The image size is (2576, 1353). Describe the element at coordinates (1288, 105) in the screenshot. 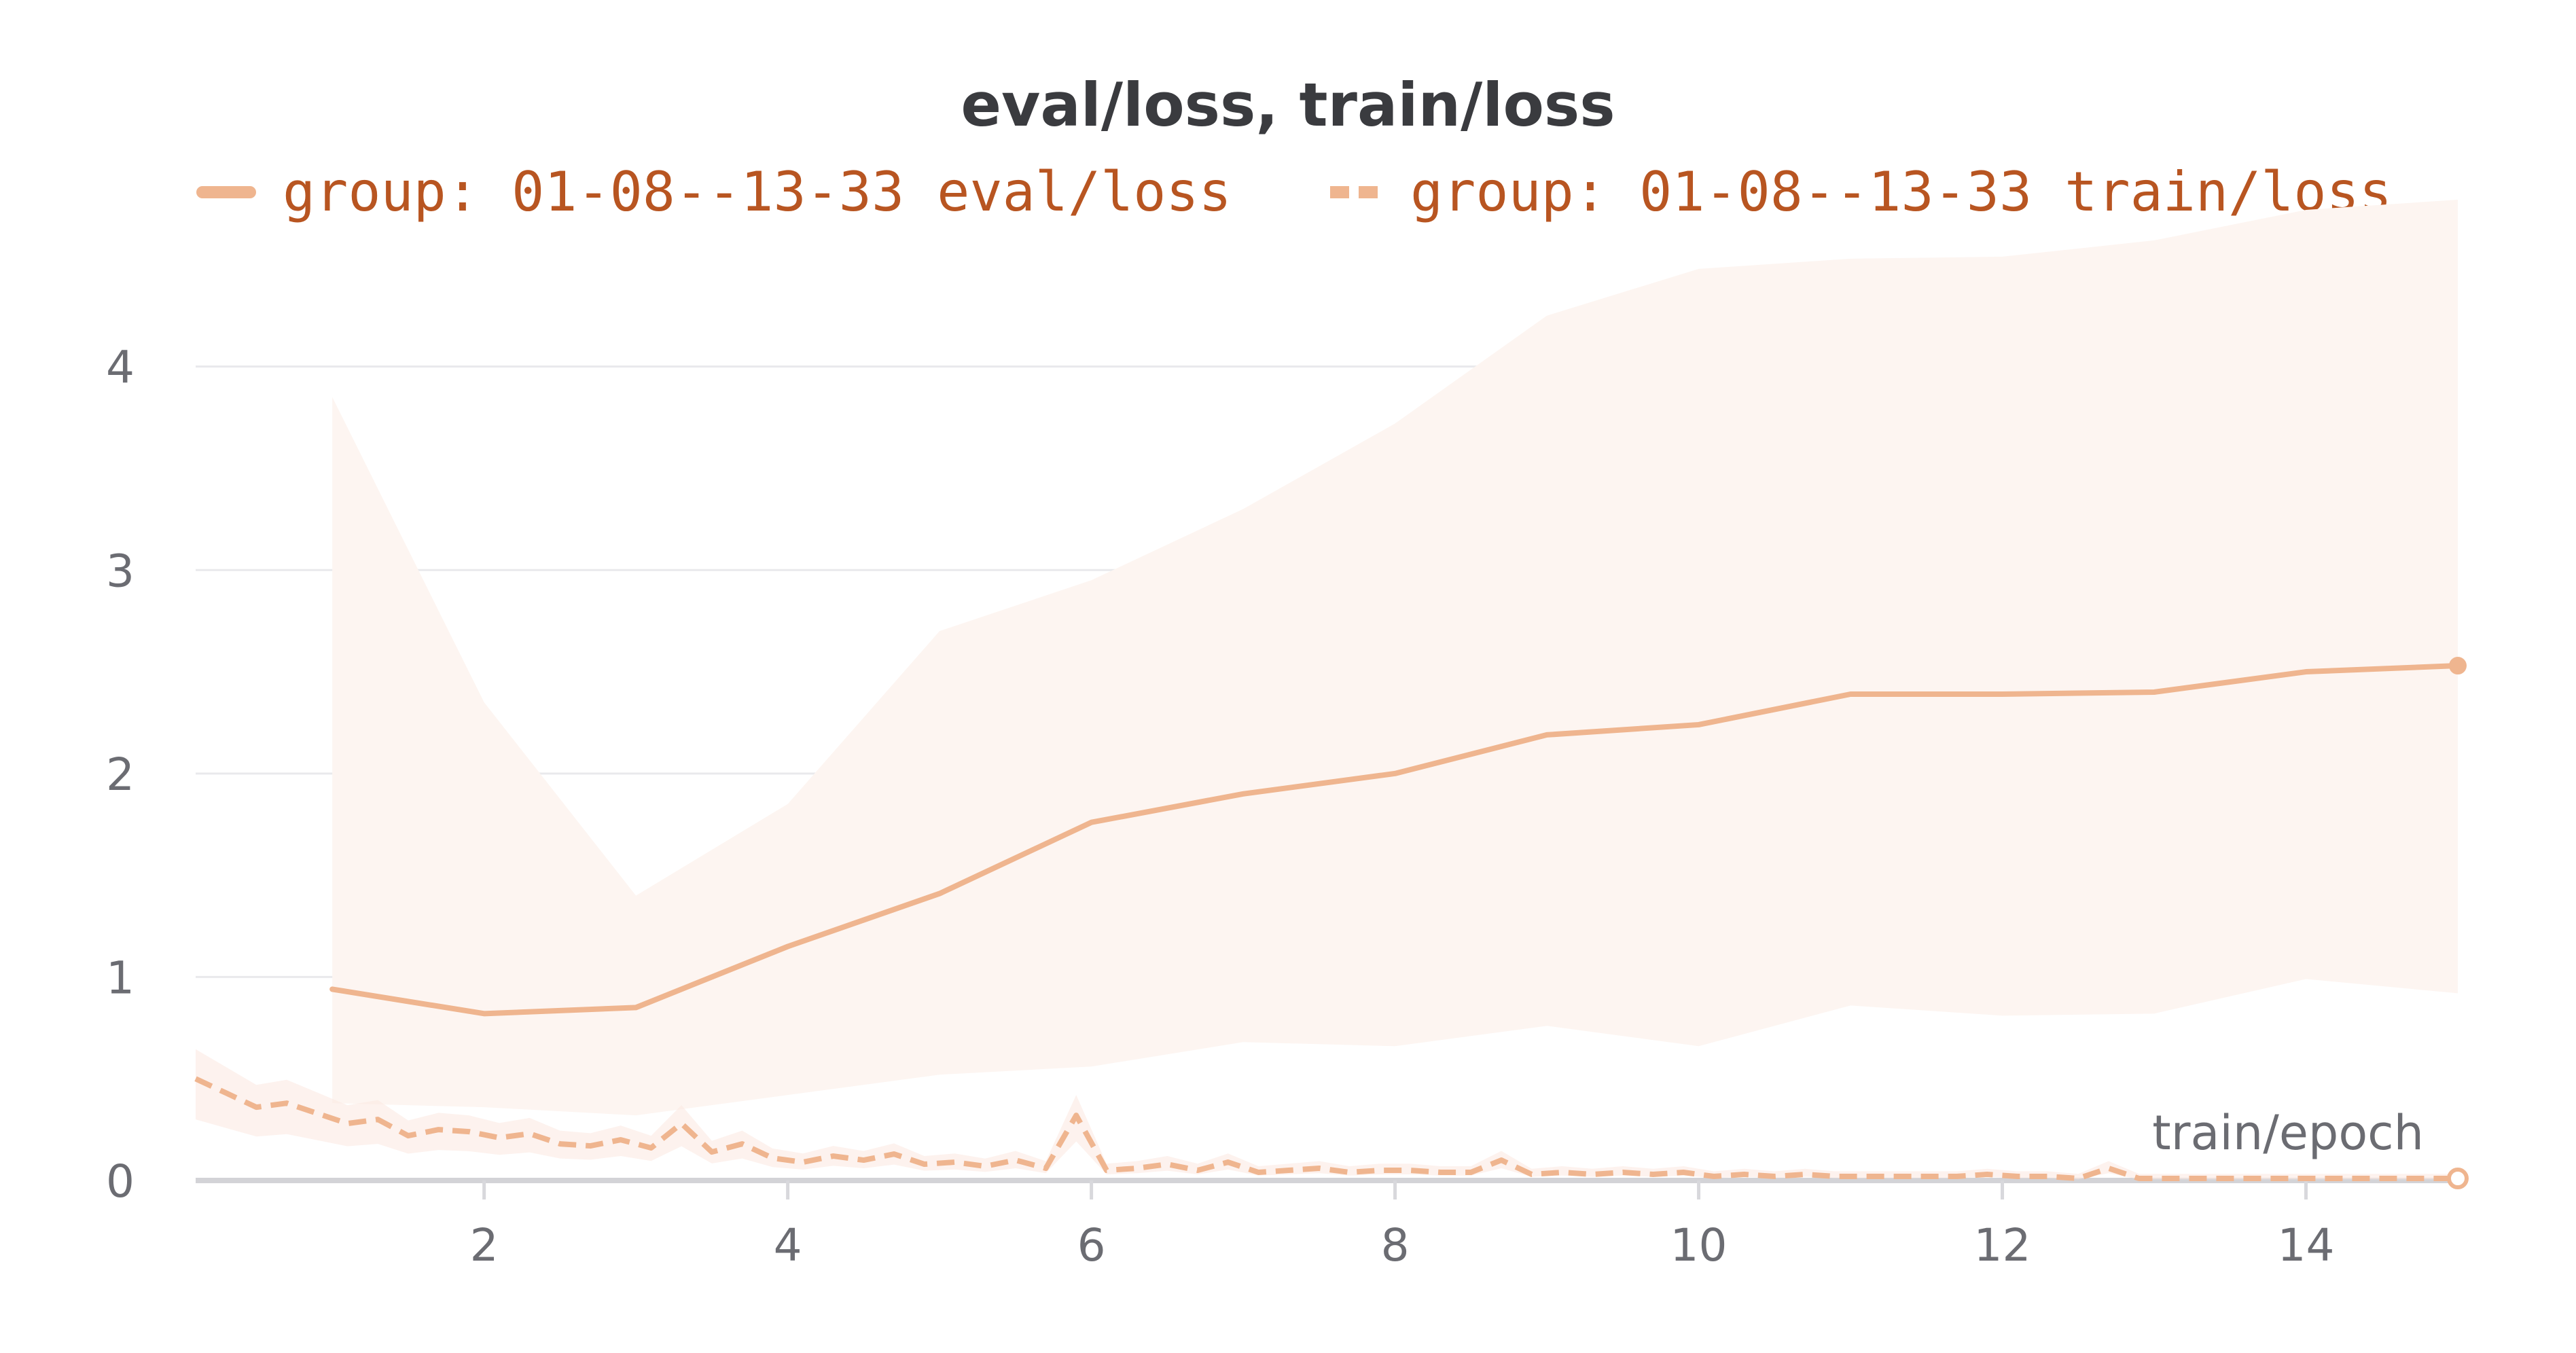

I see `chart-title: eval/loss, train/loss` at that location.